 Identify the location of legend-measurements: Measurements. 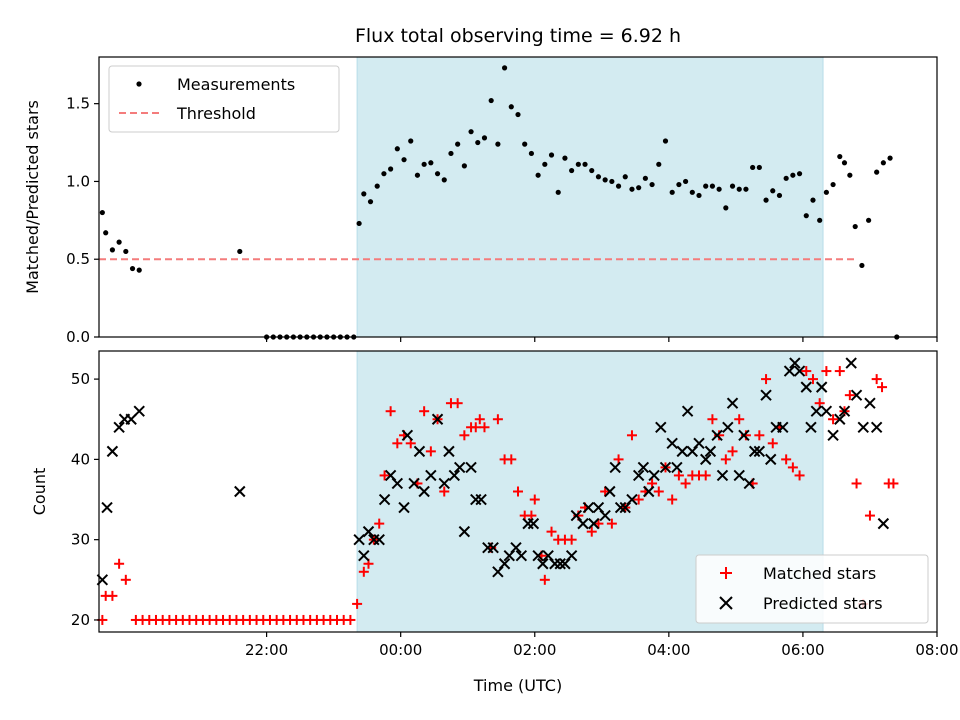
(236, 84).